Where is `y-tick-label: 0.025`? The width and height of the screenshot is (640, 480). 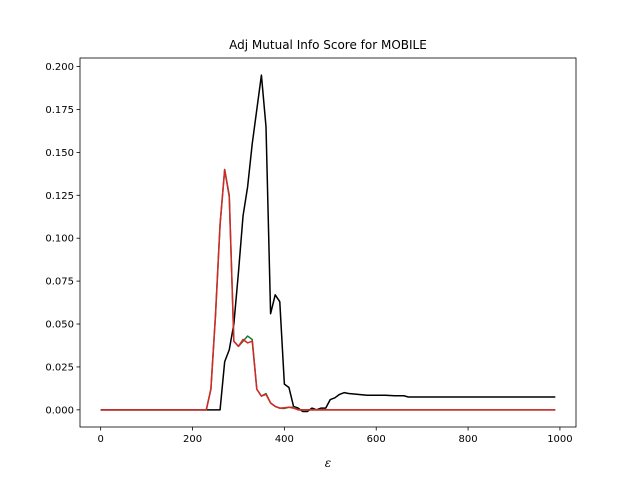 y-tick-label: 0.025 is located at coordinates (59, 367).